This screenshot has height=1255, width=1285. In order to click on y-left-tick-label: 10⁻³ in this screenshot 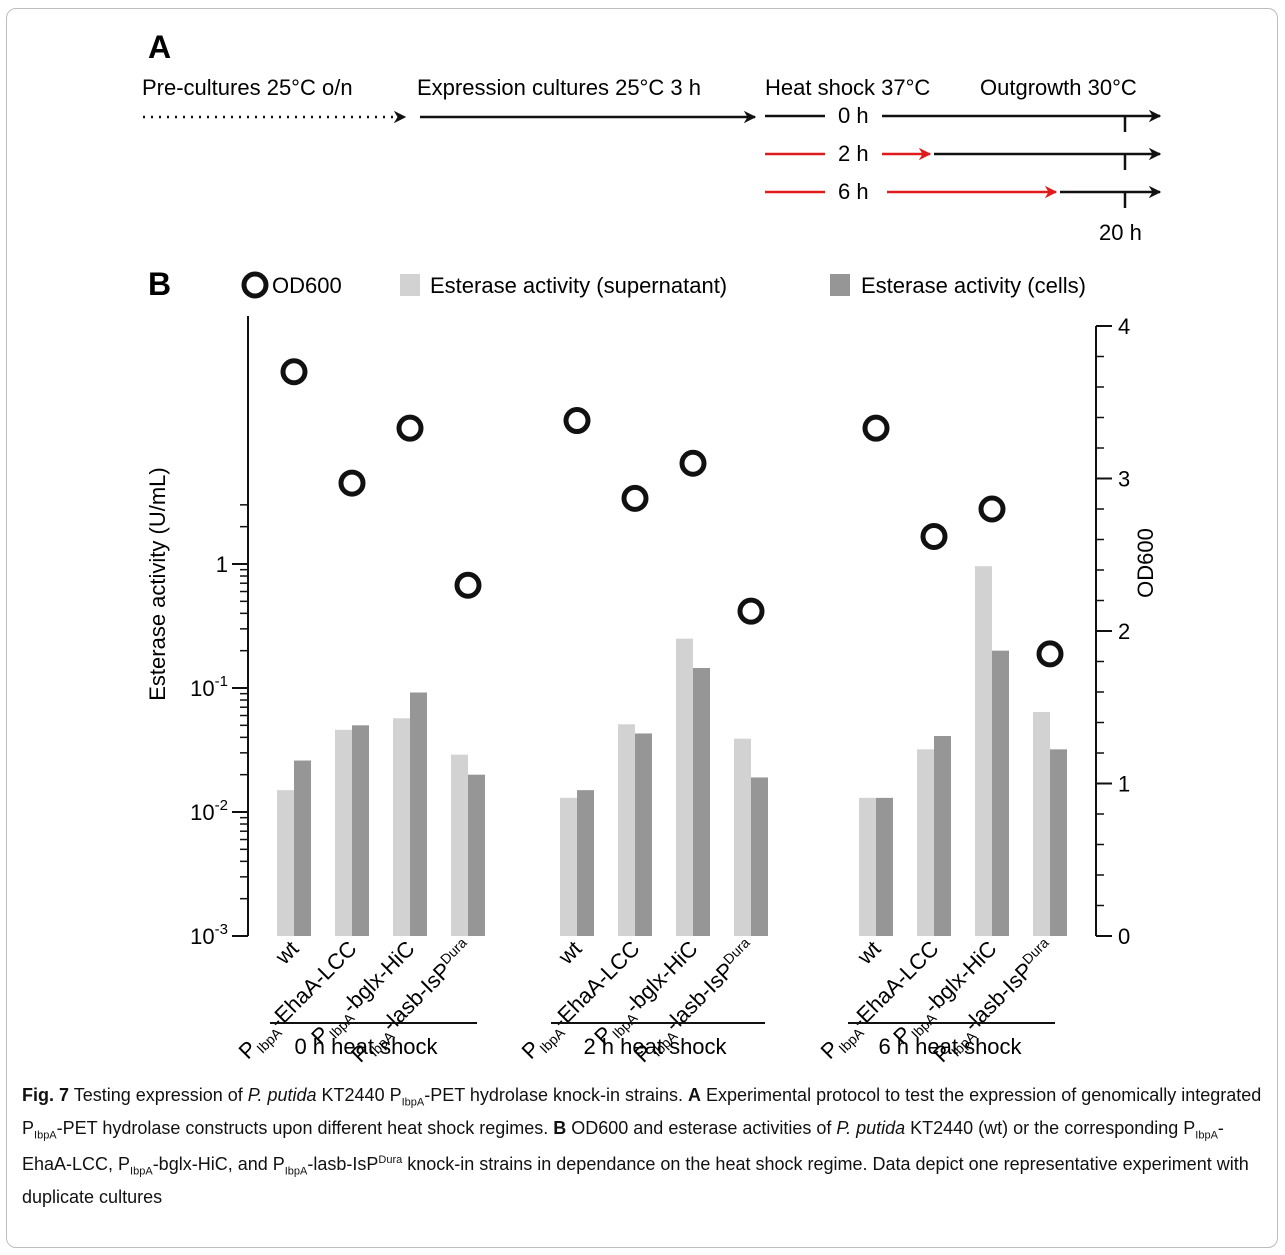, I will do `click(209, 935)`.